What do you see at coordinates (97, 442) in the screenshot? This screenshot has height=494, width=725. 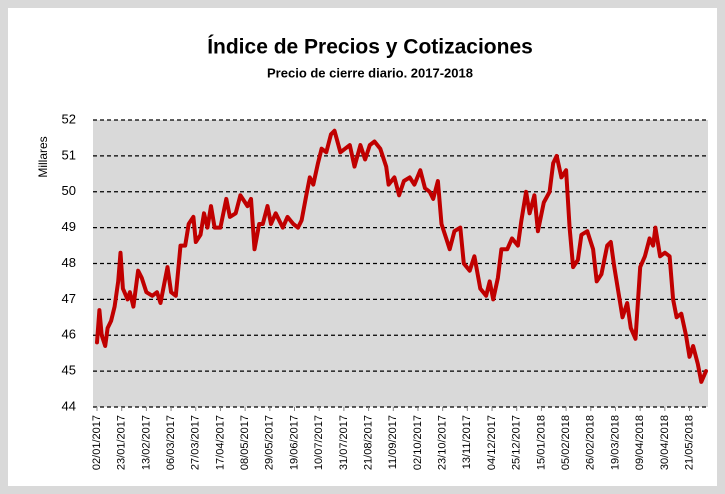 I see `x-tick-label: 02/01/2017` at bounding box center [97, 442].